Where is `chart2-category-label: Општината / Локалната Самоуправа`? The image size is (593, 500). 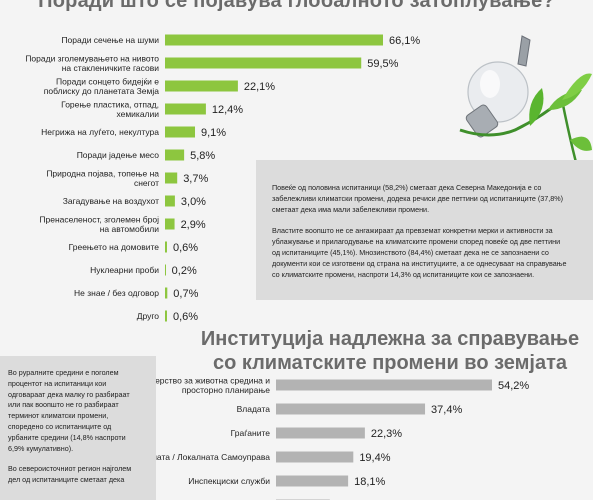
chart2-category-label: Општината / Локалната Самоуправа is located at coordinates (198, 457).